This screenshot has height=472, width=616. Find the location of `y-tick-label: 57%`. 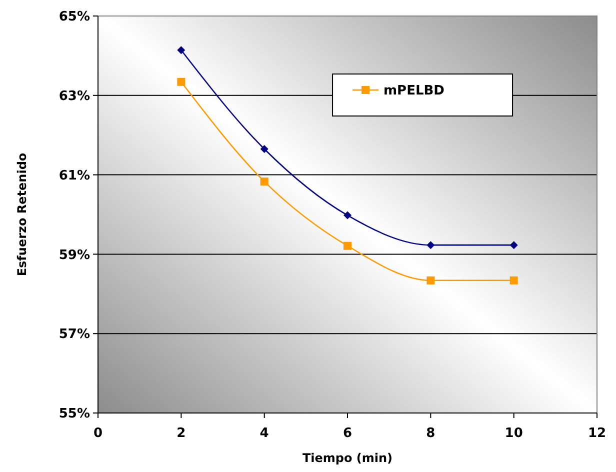

y-tick-label: 57% is located at coordinates (74, 334).